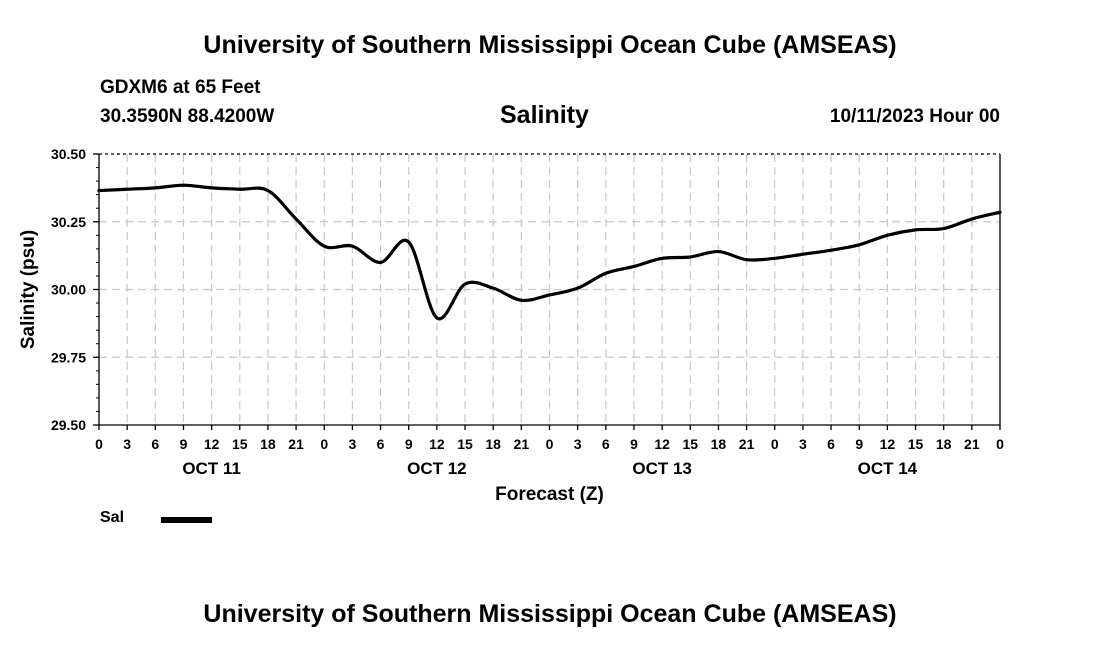 The height and width of the screenshot is (650, 1100). What do you see at coordinates (211, 468) in the screenshot?
I see `day-label: OCT 11` at bounding box center [211, 468].